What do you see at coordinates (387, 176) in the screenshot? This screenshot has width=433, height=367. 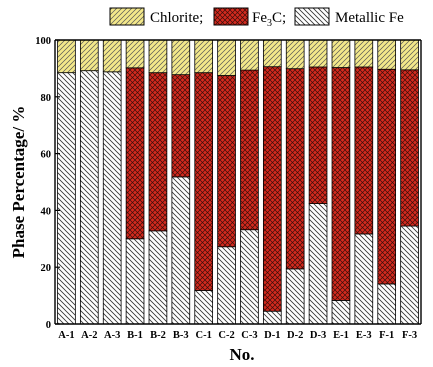 I see `bar-f-1-fe3c` at bounding box center [387, 176].